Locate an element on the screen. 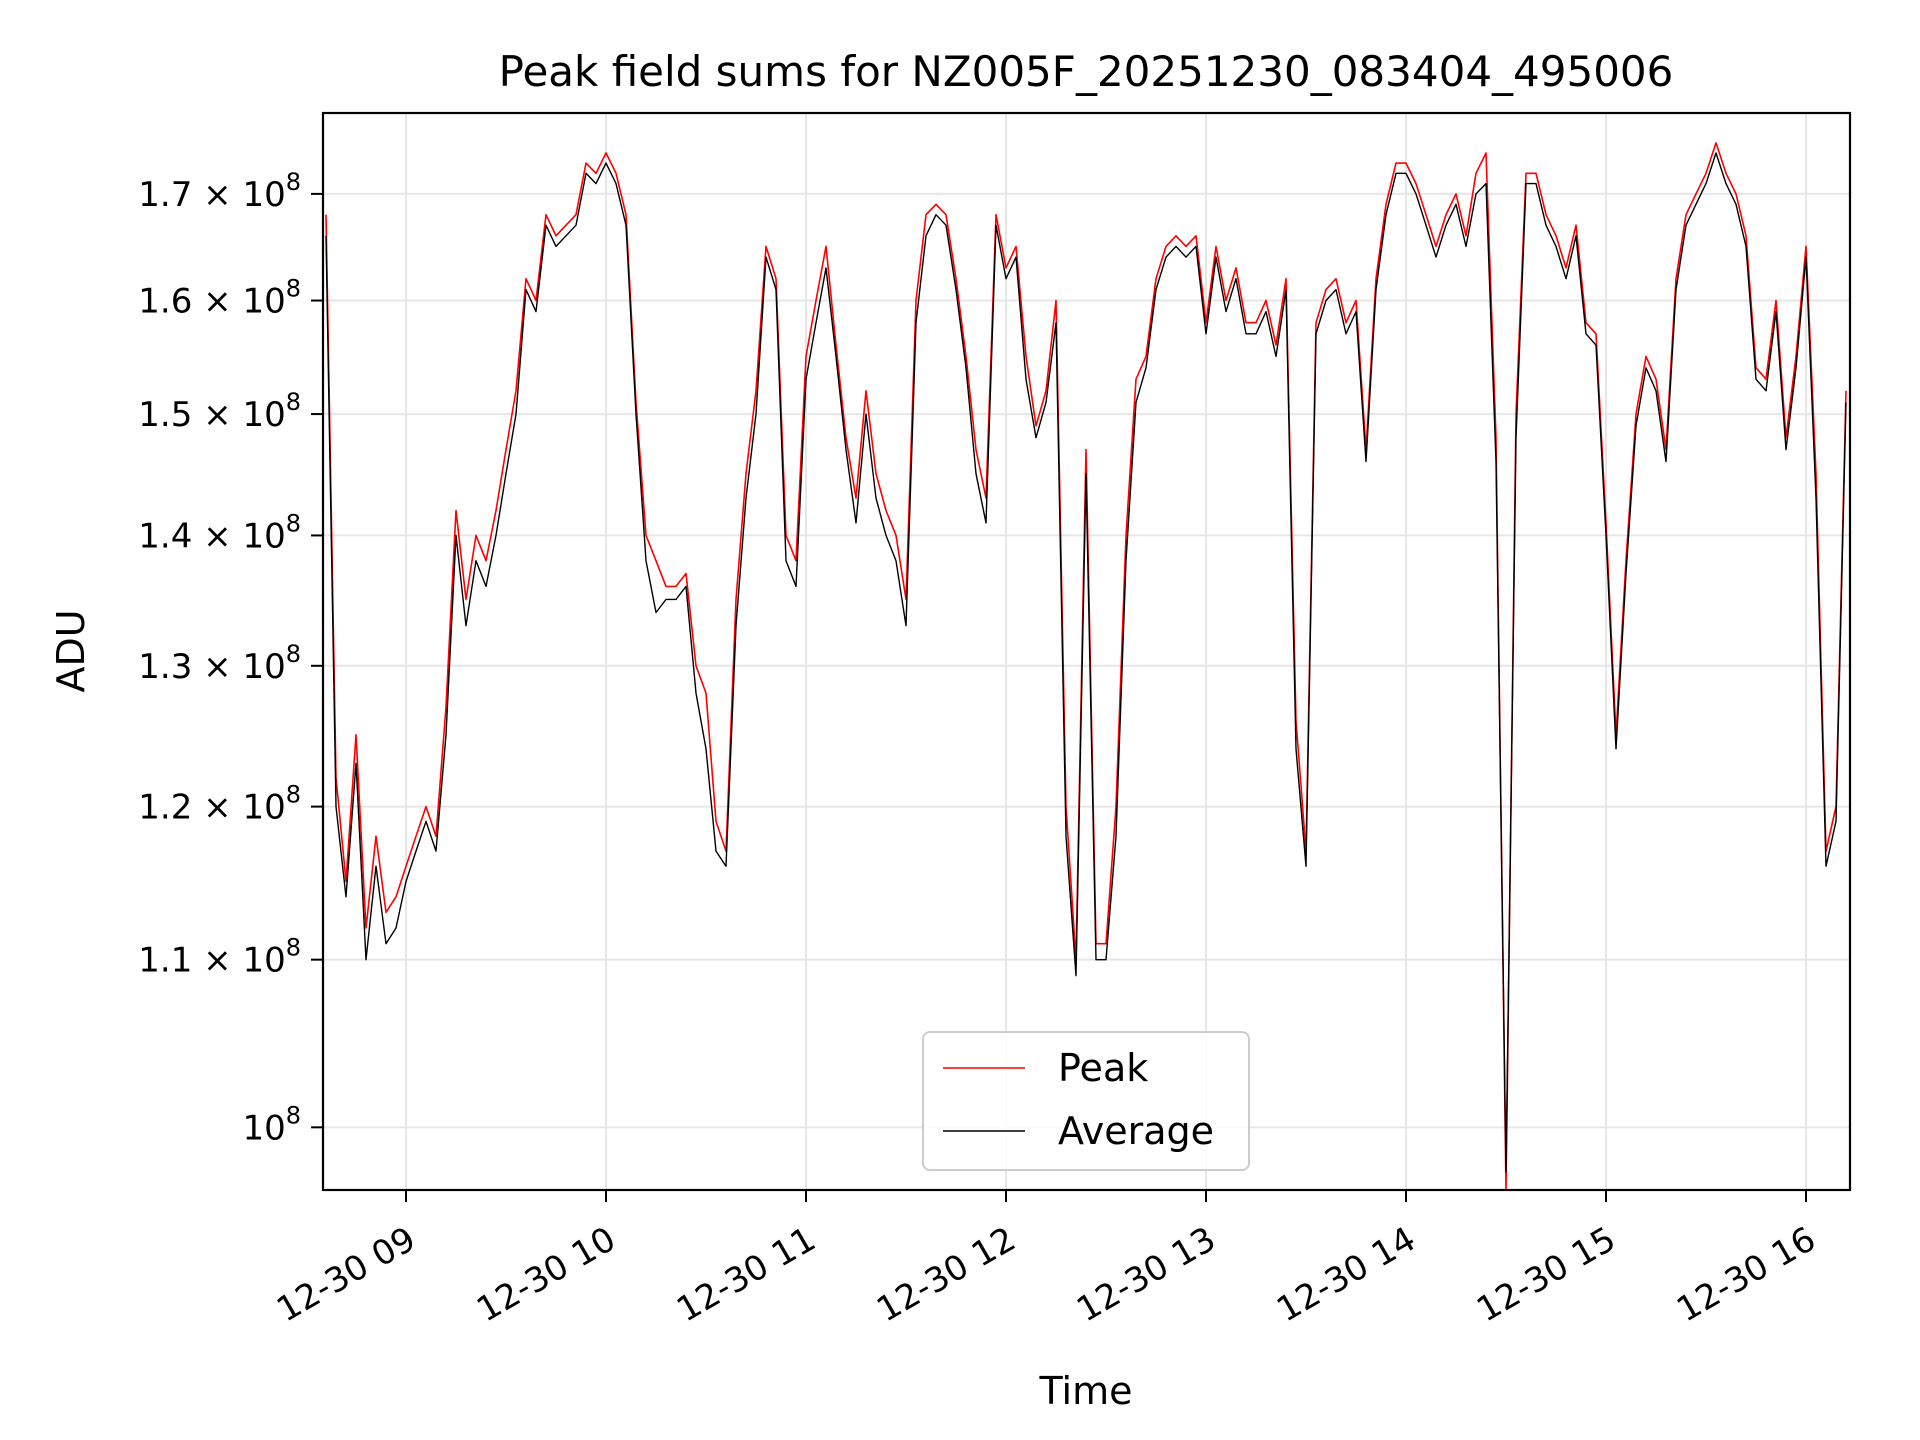  y-tick-label: 1.7 × 108 is located at coordinates (219, 191).